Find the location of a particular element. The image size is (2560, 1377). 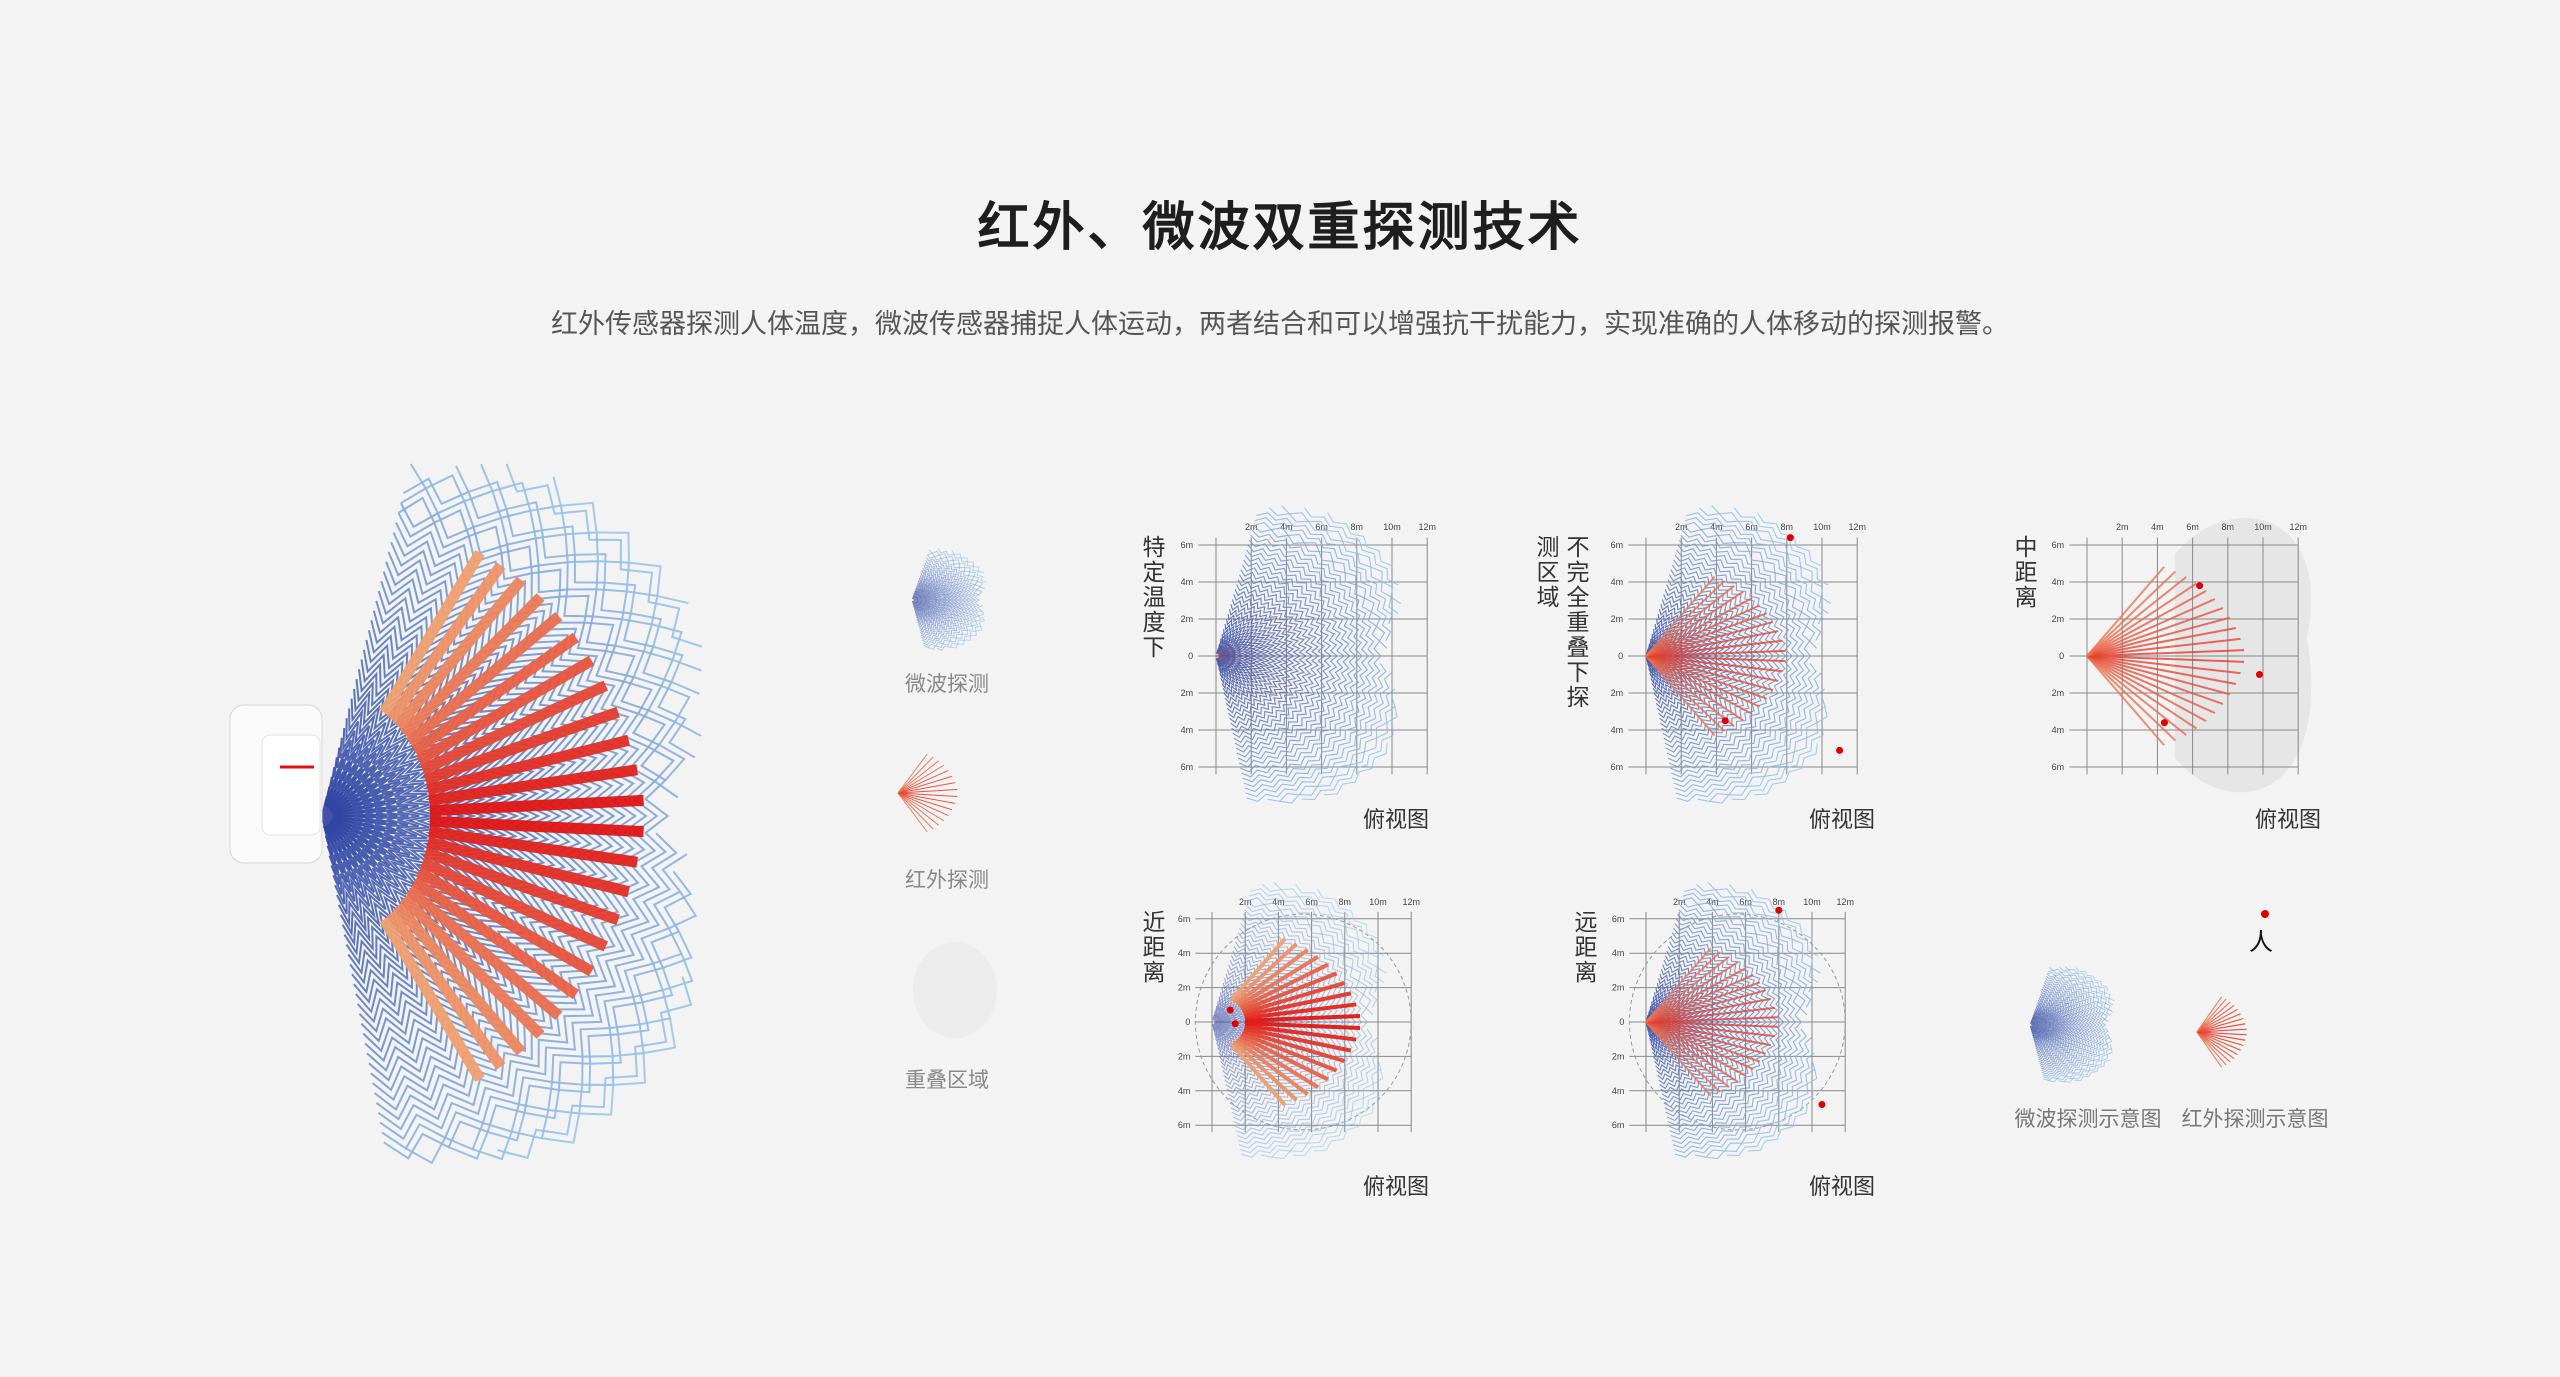

x-tick-label: 8m is located at coordinates (1779, 902).